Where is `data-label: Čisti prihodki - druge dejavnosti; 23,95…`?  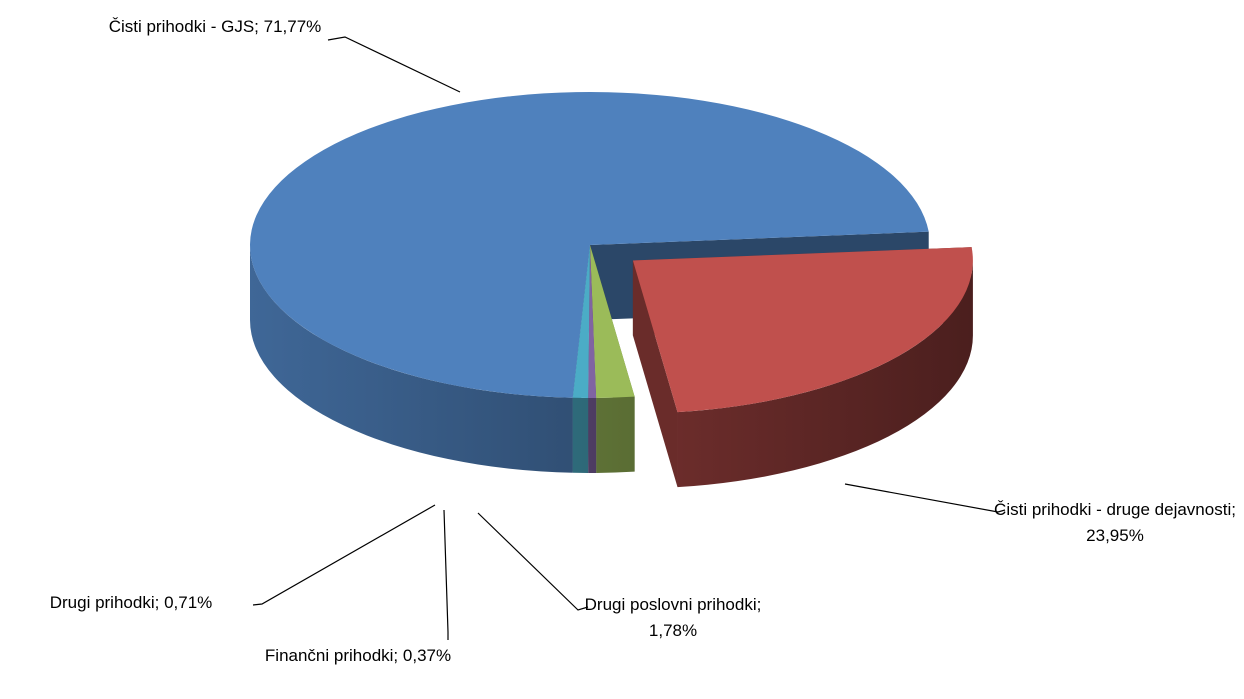
data-label: Čisti prihodki - druge dejavnosti; 23,95… is located at coordinates (1115, 523).